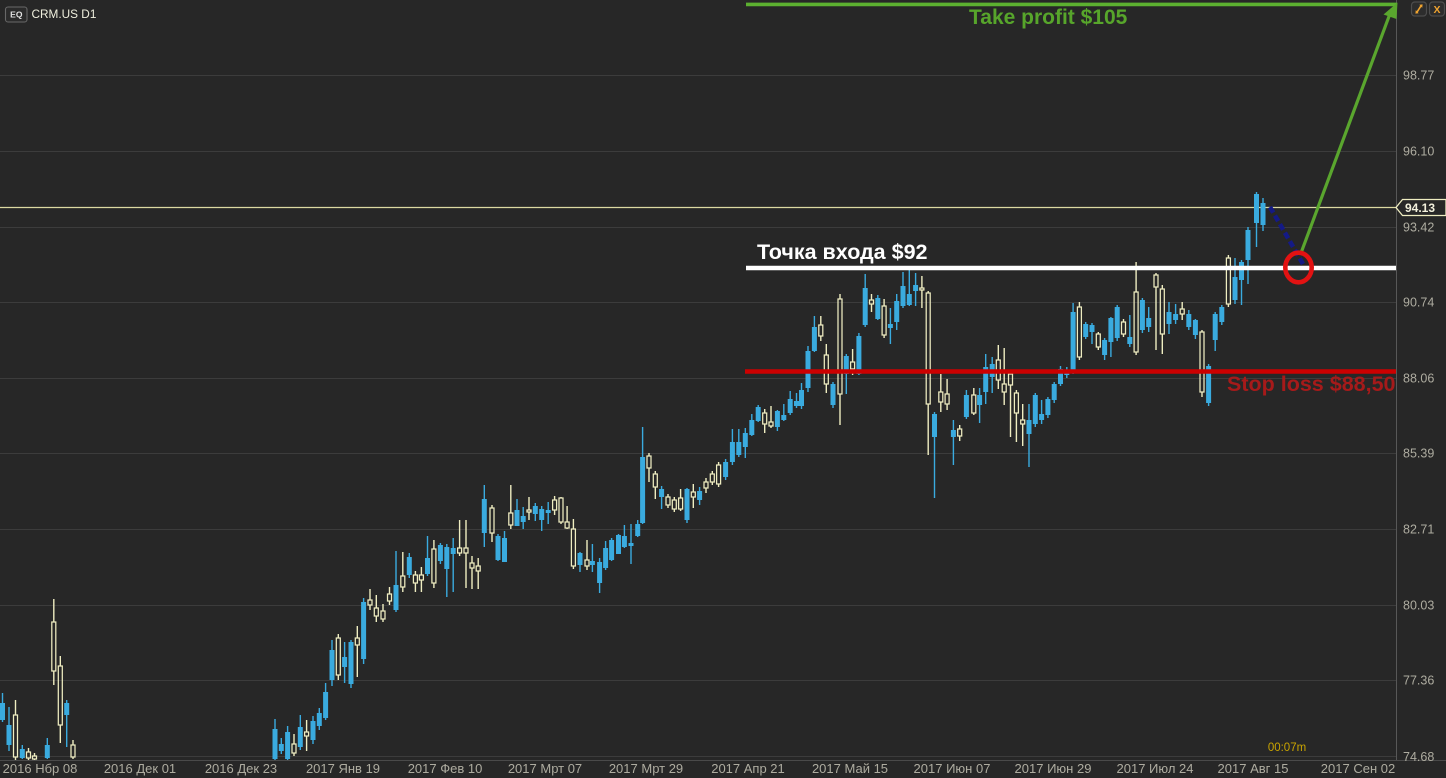 Image resolution: width=1446 pixels, height=778 pixels. I want to click on svg-text: 85.39, so click(1418, 453).